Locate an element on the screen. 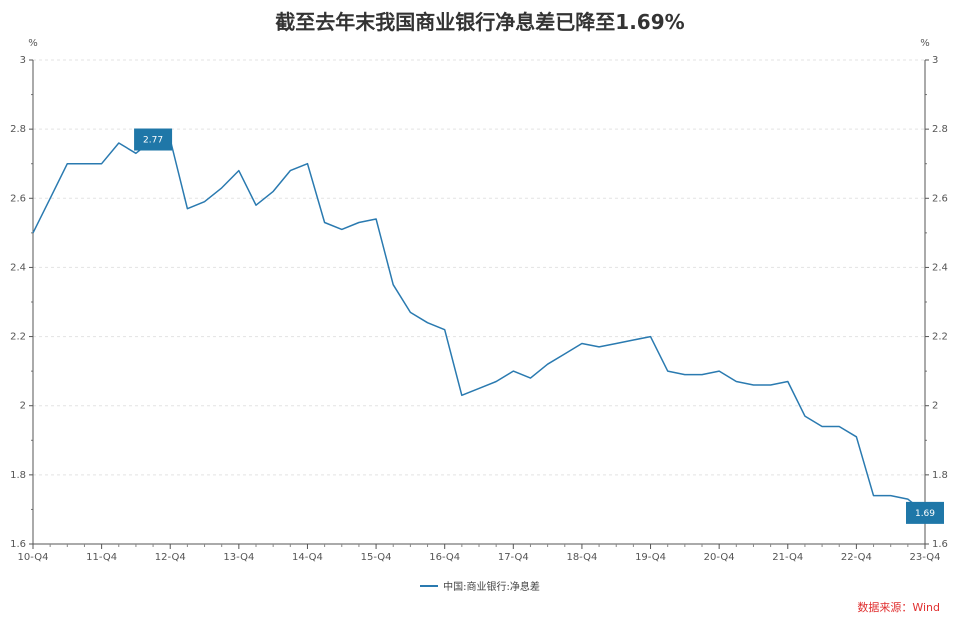 This screenshot has width=960, height=623. annotation-label: 1.69 is located at coordinates (925, 514).